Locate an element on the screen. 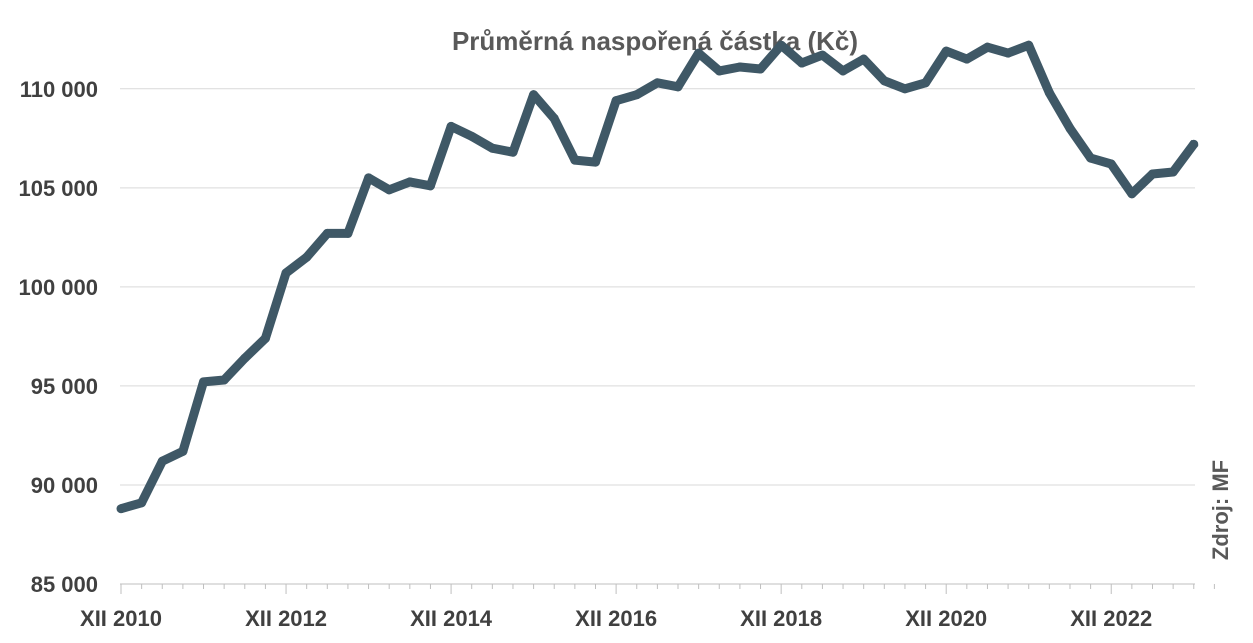 The image size is (1253, 643). x-tick-label: XII 2012 is located at coordinates (286, 618).